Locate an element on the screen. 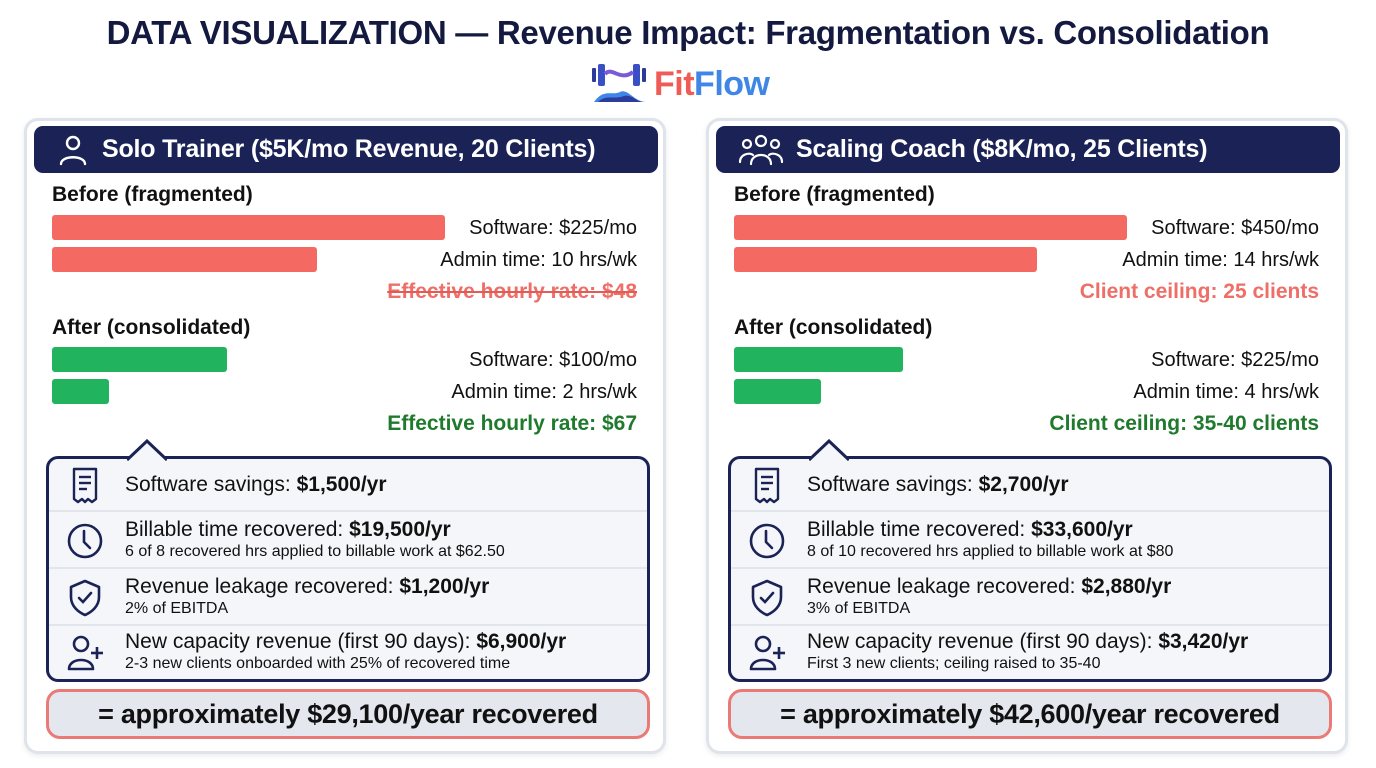  dumbbell-wave-logo-icon is located at coordinates (619, 83).